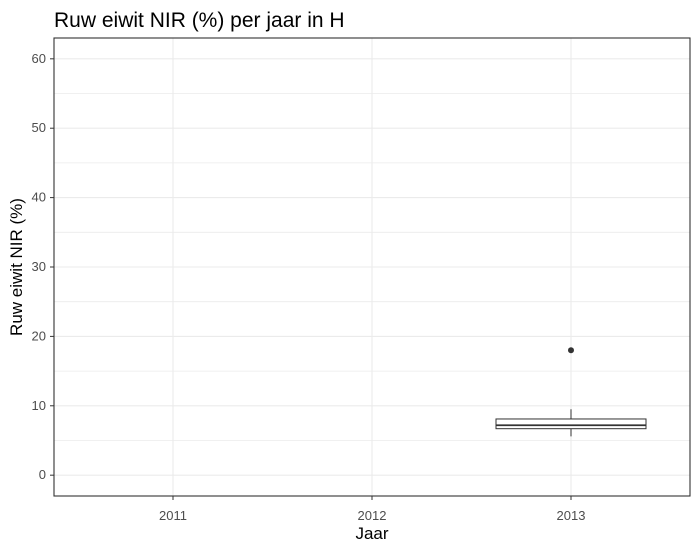 This screenshot has height=550, width=700. What do you see at coordinates (372, 515) in the screenshot?
I see `x-tick-label-2012: 2012` at bounding box center [372, 515].